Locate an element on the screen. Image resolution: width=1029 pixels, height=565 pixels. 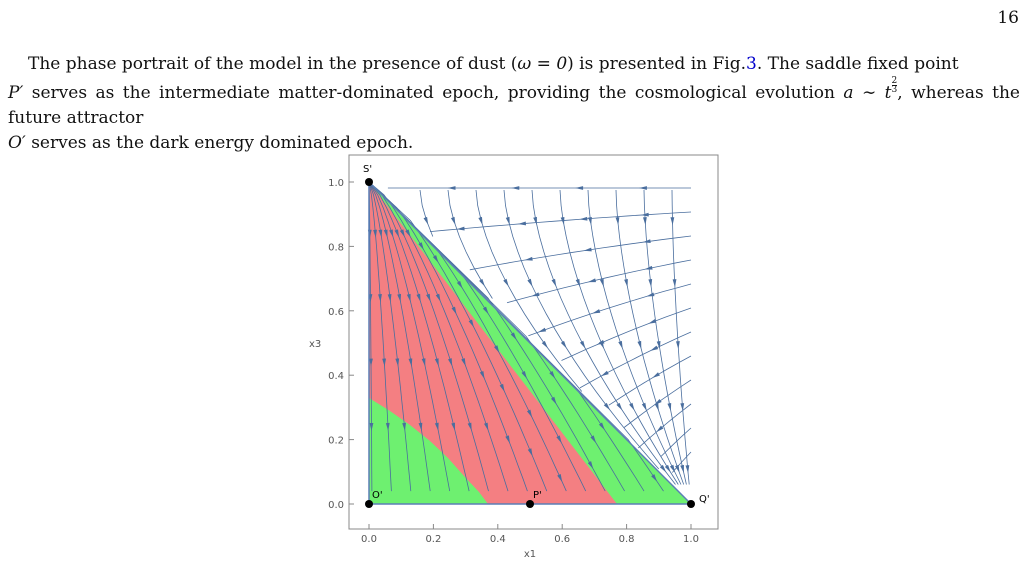
y-tick-label: 0.2 is located at coordinates (336, 441).